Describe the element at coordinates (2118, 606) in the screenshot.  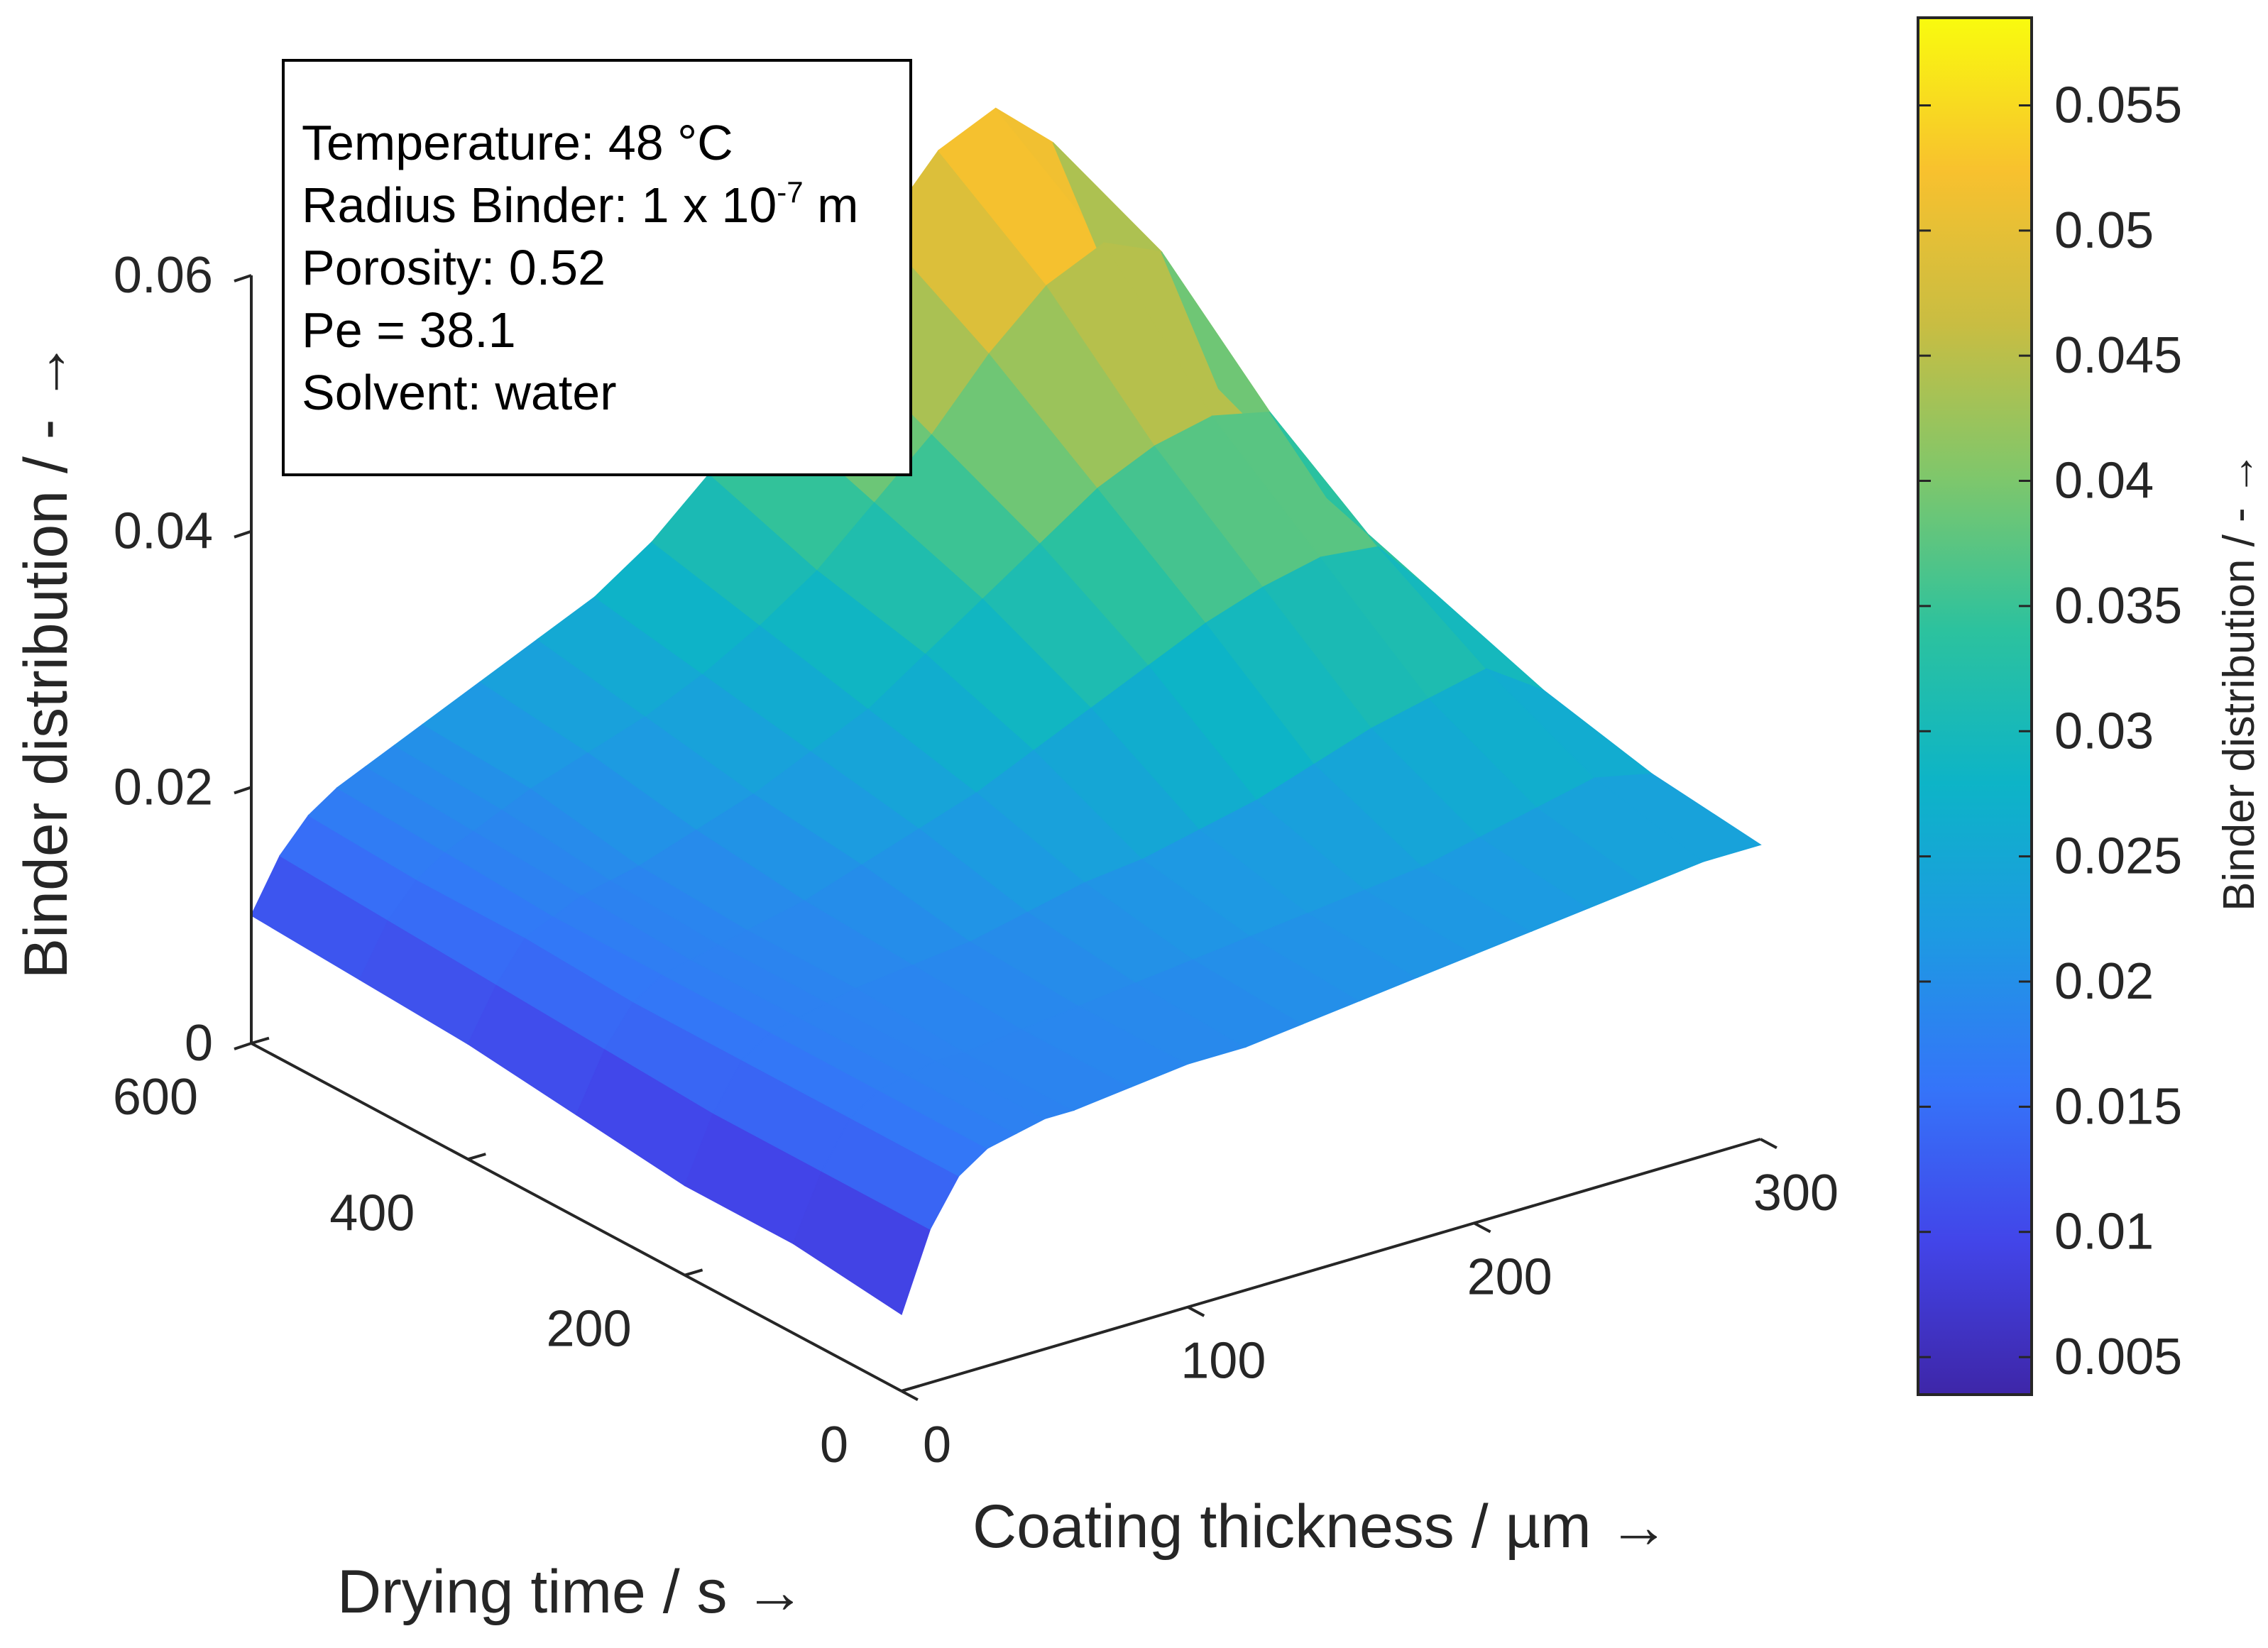
I see `colorbar-tick-label: 0.035` at that location.